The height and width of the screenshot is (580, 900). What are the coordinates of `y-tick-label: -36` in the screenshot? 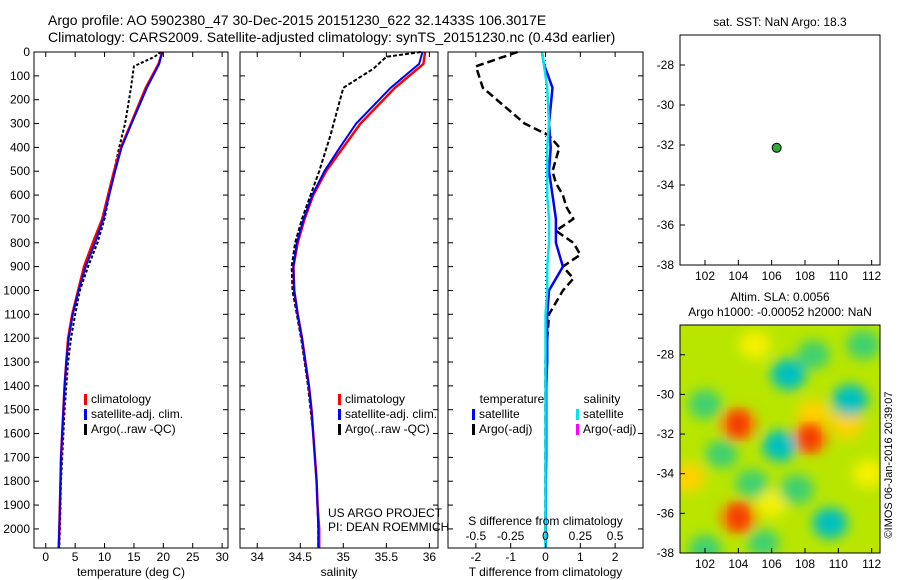 It's located at (666, 513).